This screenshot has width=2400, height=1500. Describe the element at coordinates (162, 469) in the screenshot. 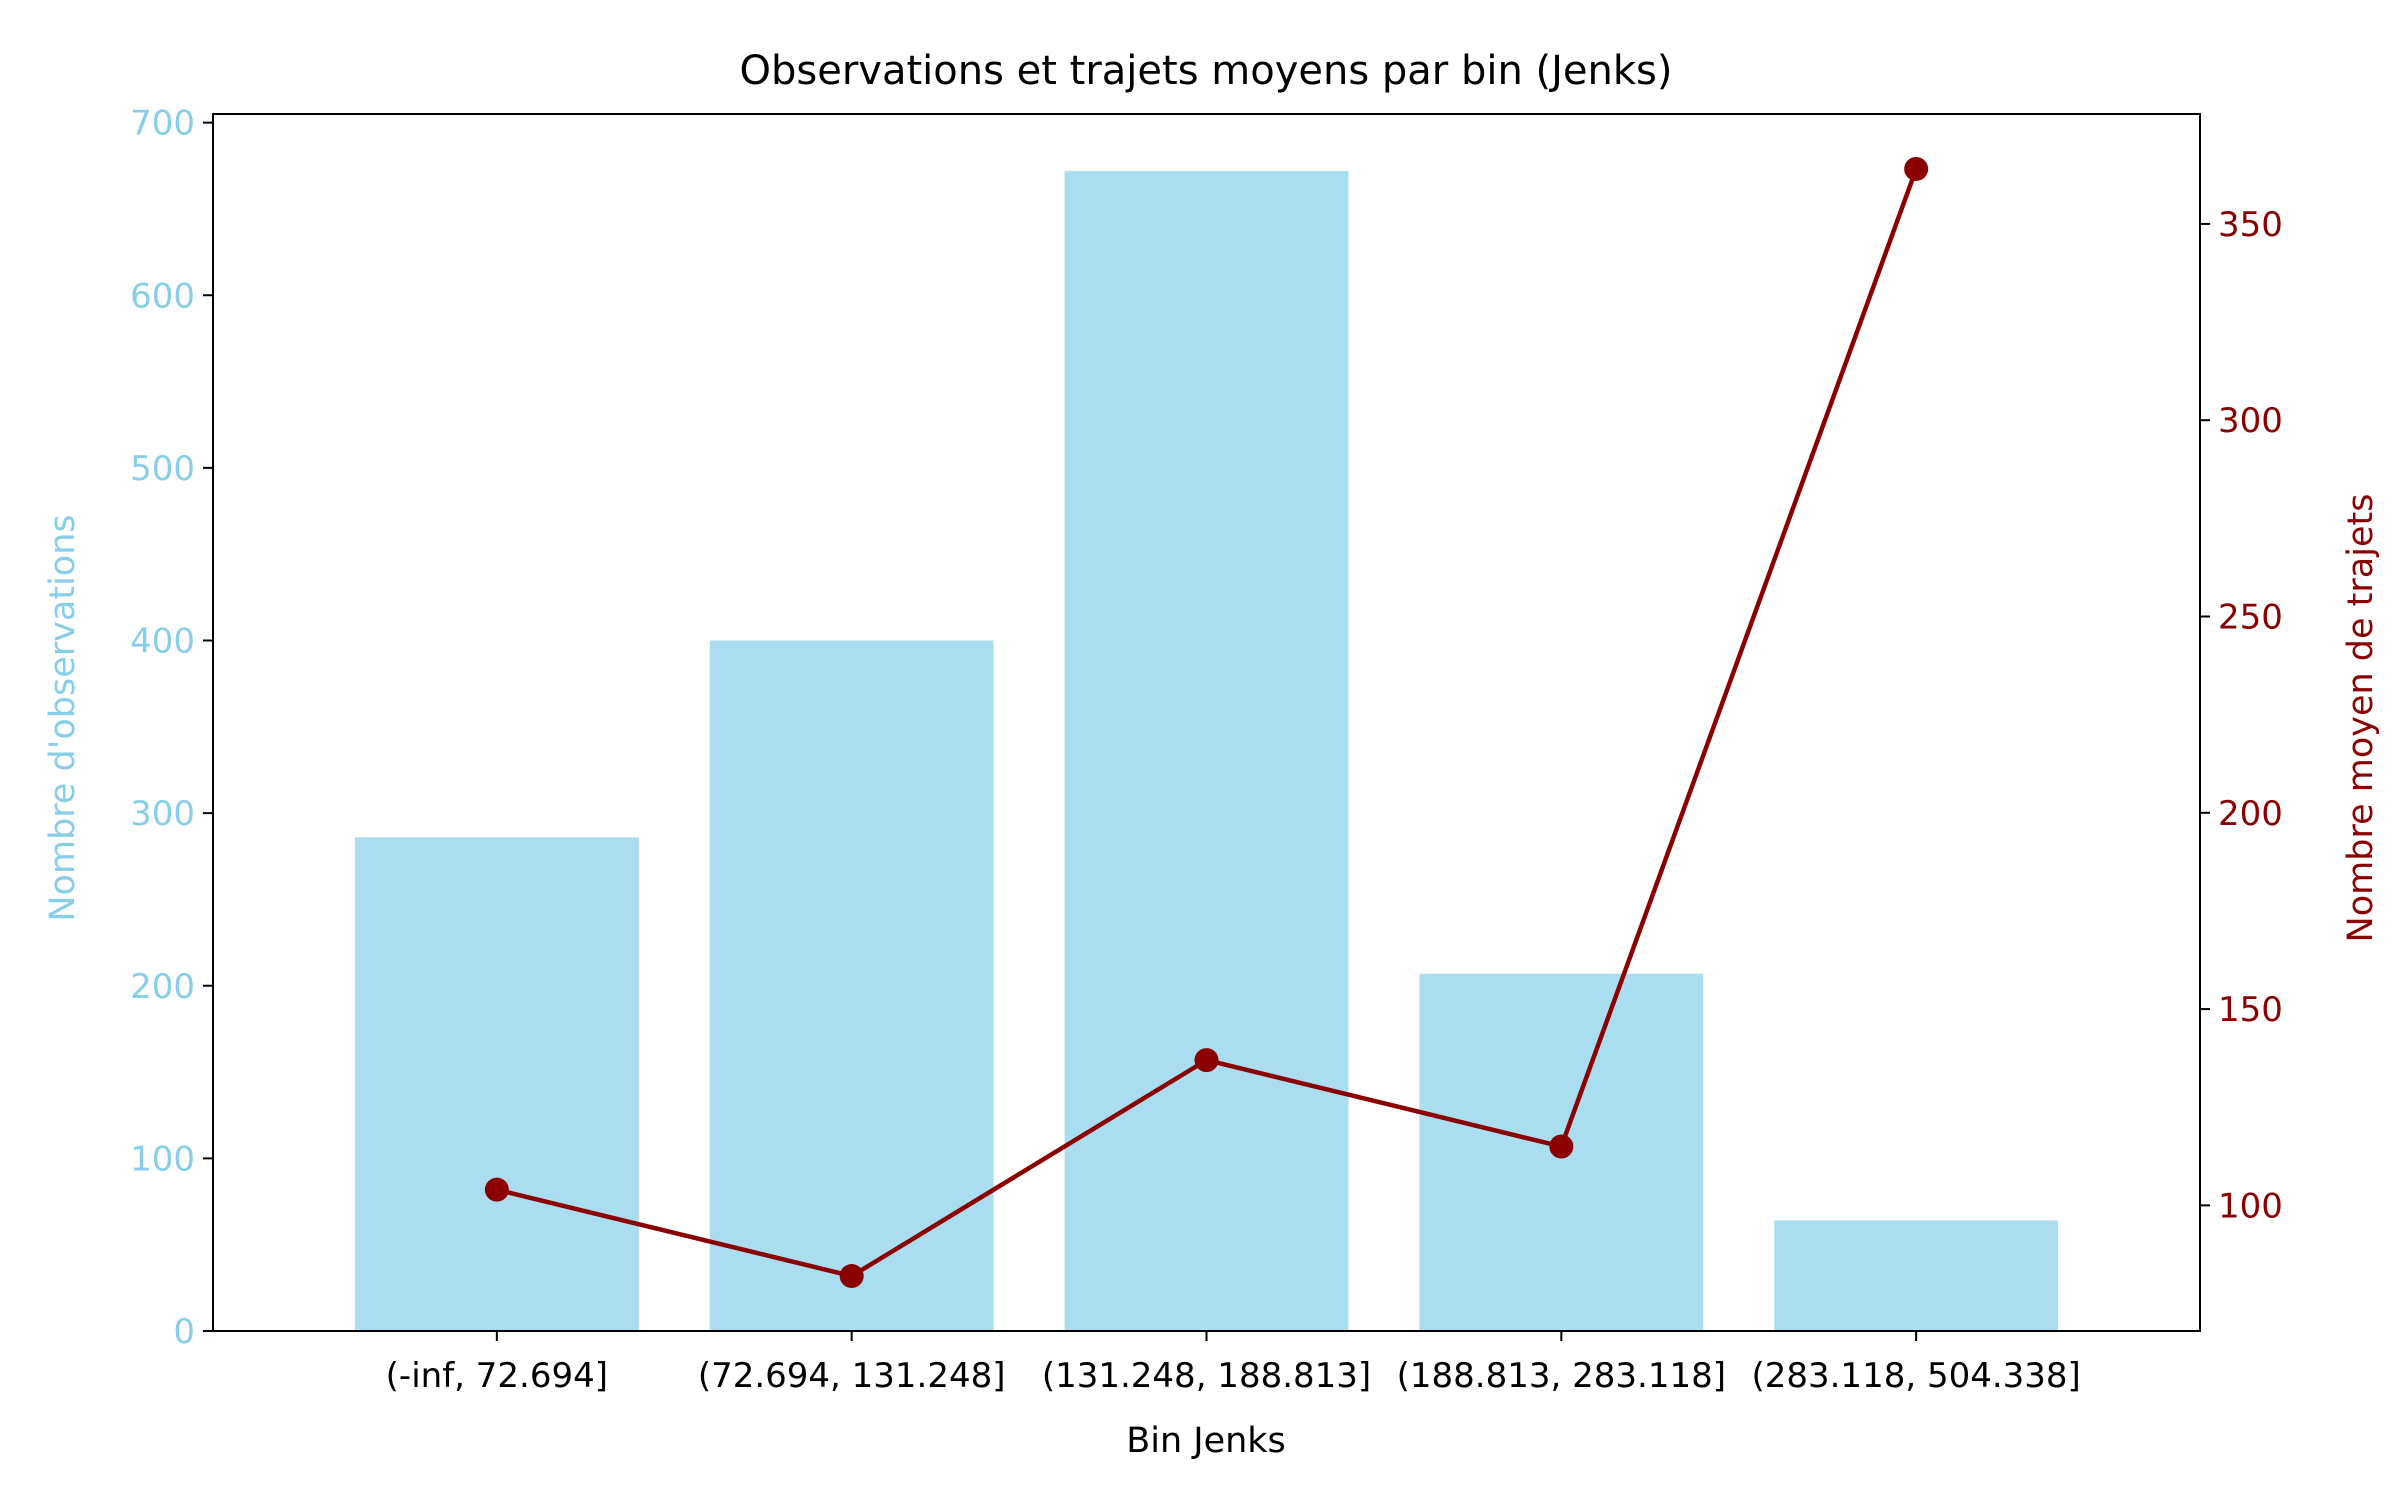

I see `y-tick-label-500: 500` at that location.